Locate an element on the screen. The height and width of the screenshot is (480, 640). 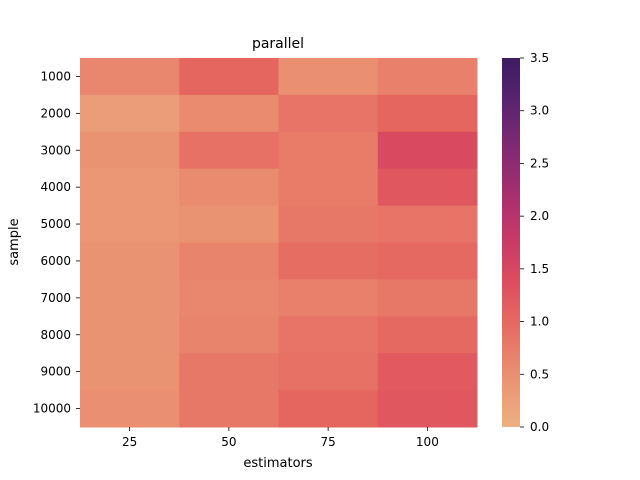
y-tick-label: 2000 is located at coordinates (55, 113).